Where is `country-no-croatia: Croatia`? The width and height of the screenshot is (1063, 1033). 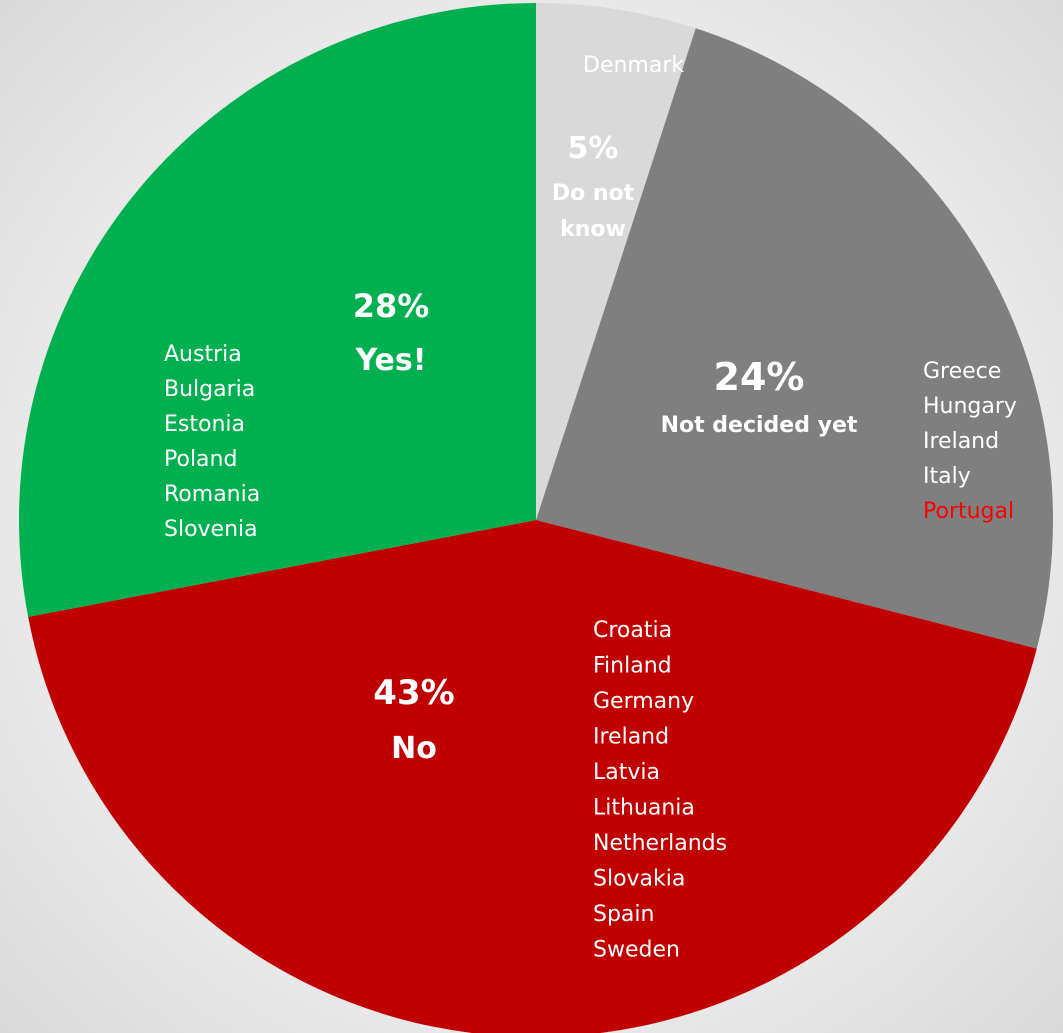
country-no-croatia: Croatia is located at coordinates (632, 630).